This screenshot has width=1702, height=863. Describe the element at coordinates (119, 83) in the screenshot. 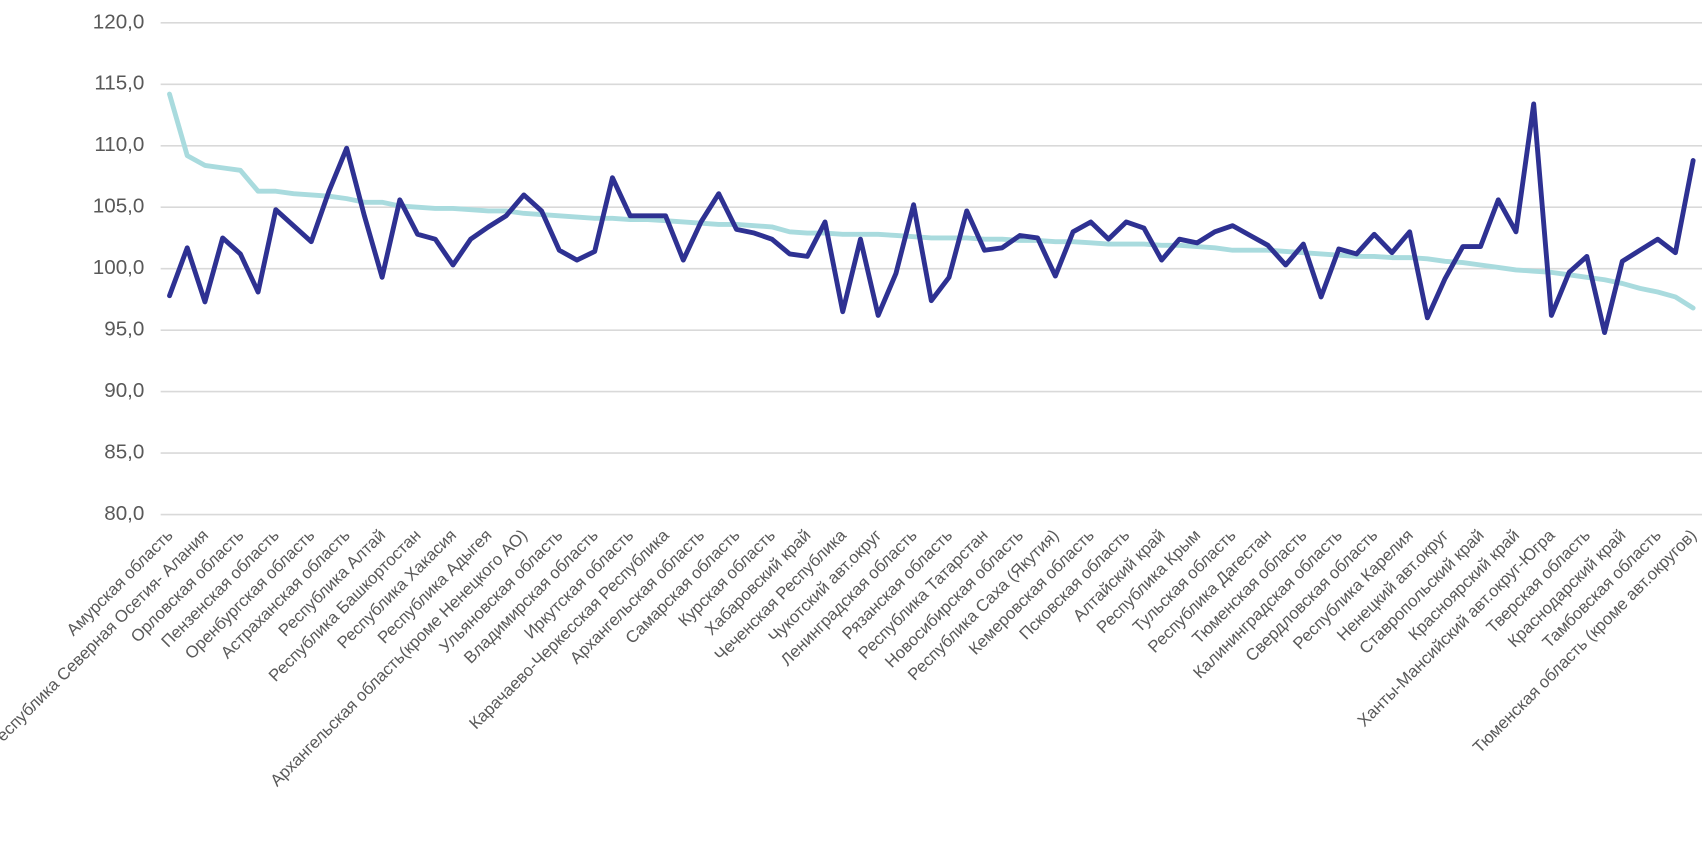

I see `y-tick-label: 115,0` at that location.